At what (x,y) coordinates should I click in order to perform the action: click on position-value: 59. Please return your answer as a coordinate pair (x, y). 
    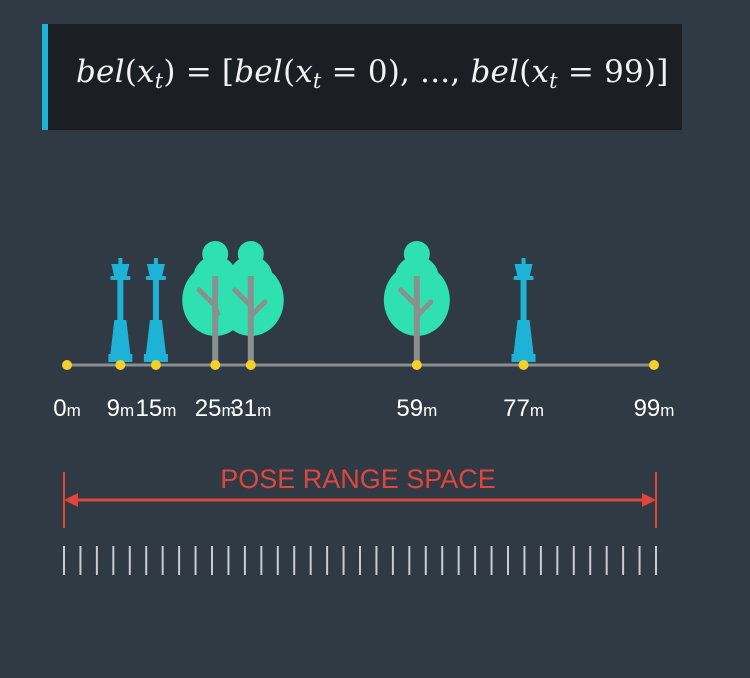
    Looking at the image, I should click on (409, 408).